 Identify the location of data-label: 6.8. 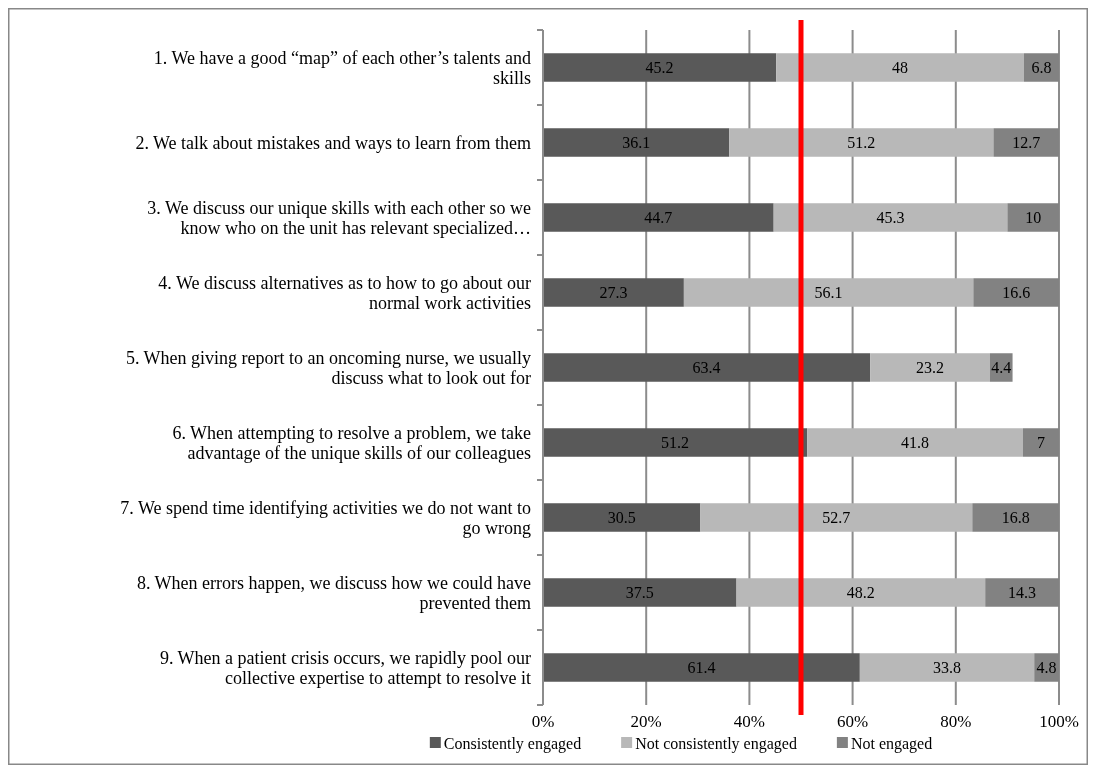
(1041, 68).